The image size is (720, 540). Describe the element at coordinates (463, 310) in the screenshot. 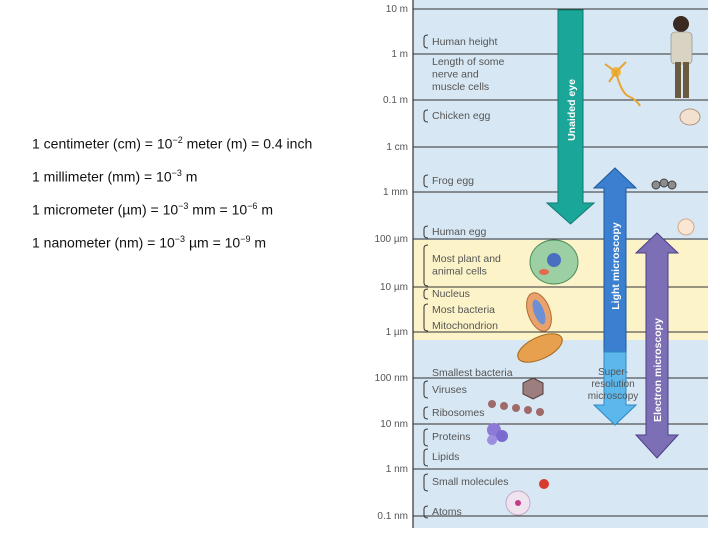

I see `scale-item-label: Most bacteria` at that location.